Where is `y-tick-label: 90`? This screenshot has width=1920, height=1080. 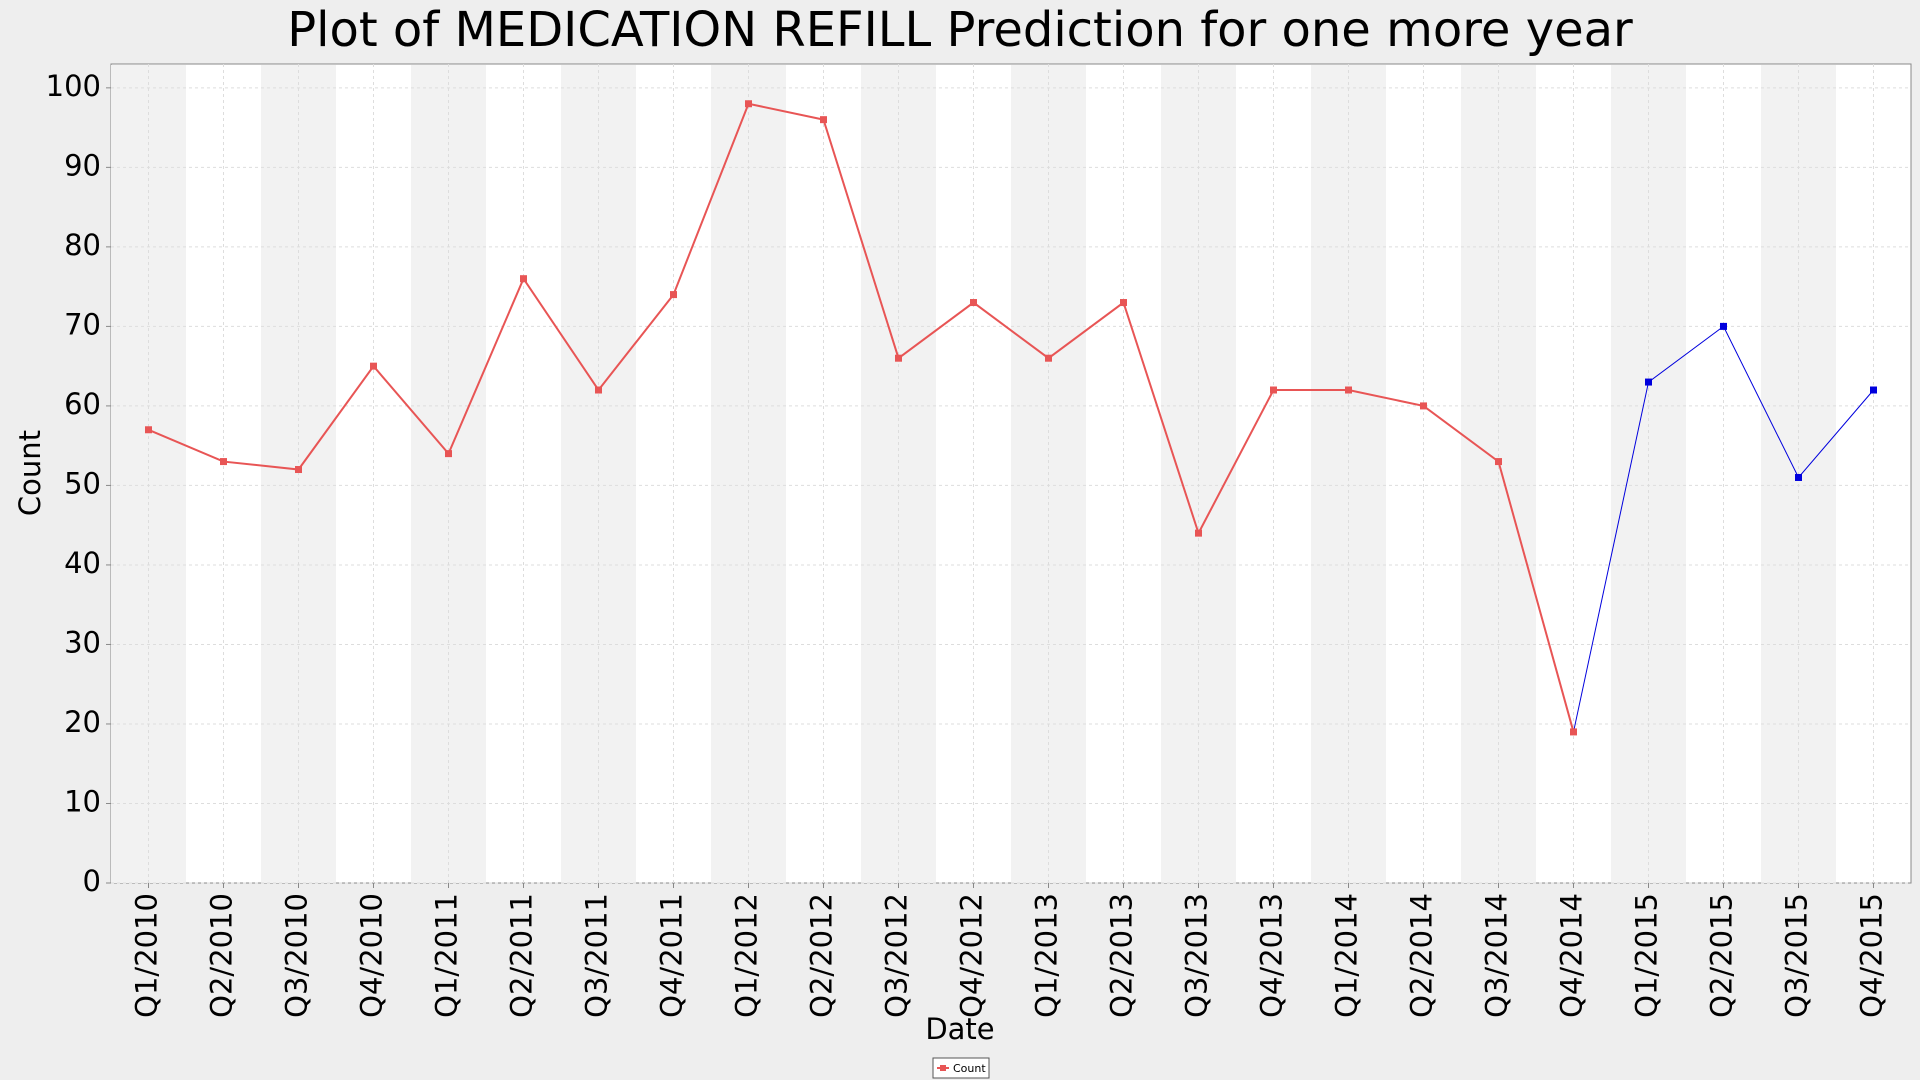
y-tick-label: 90 is located at coordinates (82, 165).